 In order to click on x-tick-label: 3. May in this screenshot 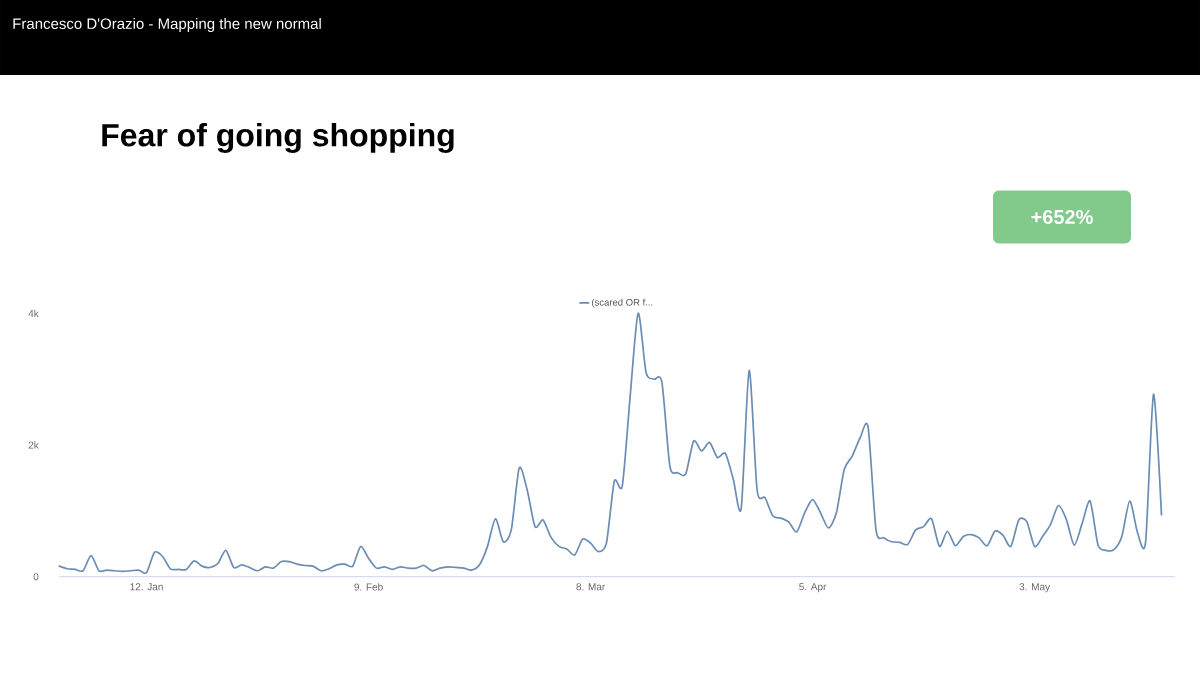, I will do `click(1035, 588)`.